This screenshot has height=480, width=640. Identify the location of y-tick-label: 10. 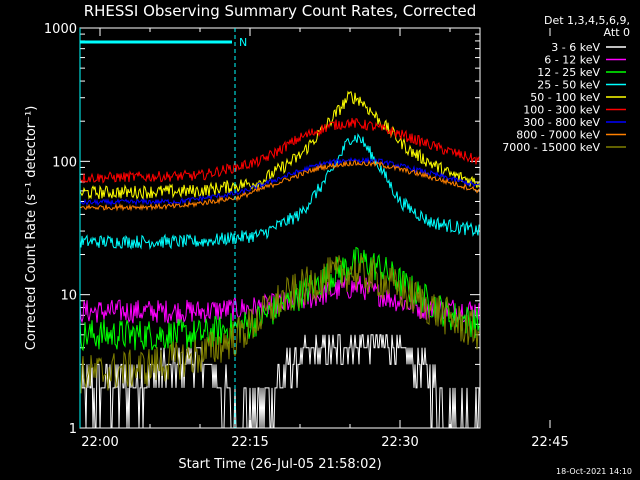
(68, 296).